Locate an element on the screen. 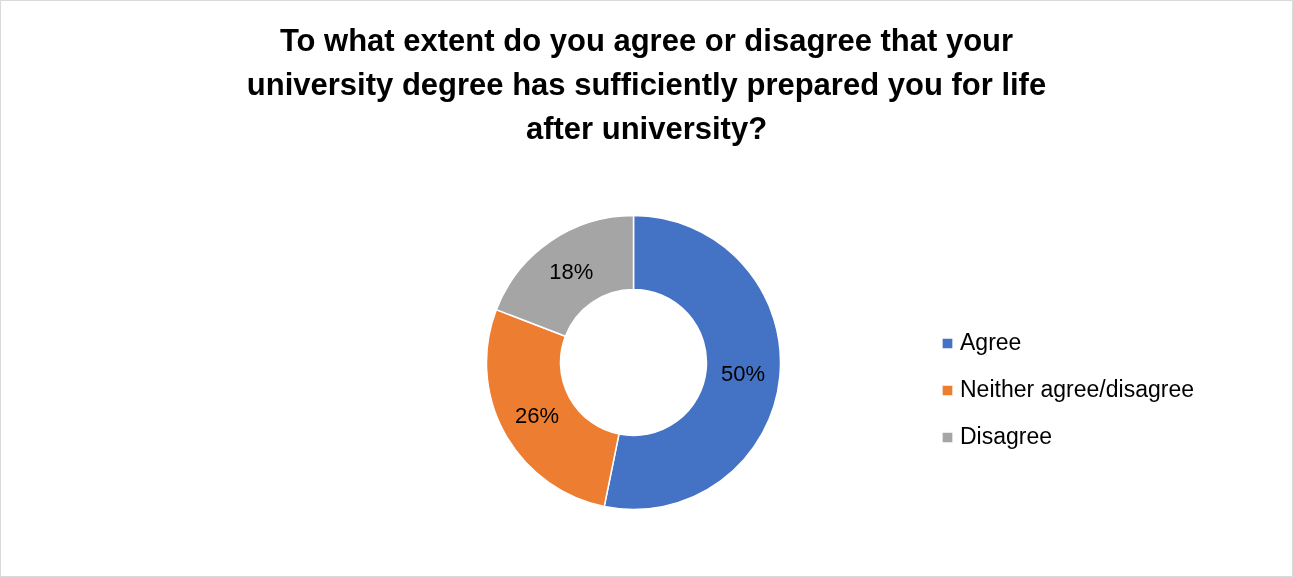 This screenshot has width=1293, height=577. legend-label: Disagree is located at coordinates (1006, 436).